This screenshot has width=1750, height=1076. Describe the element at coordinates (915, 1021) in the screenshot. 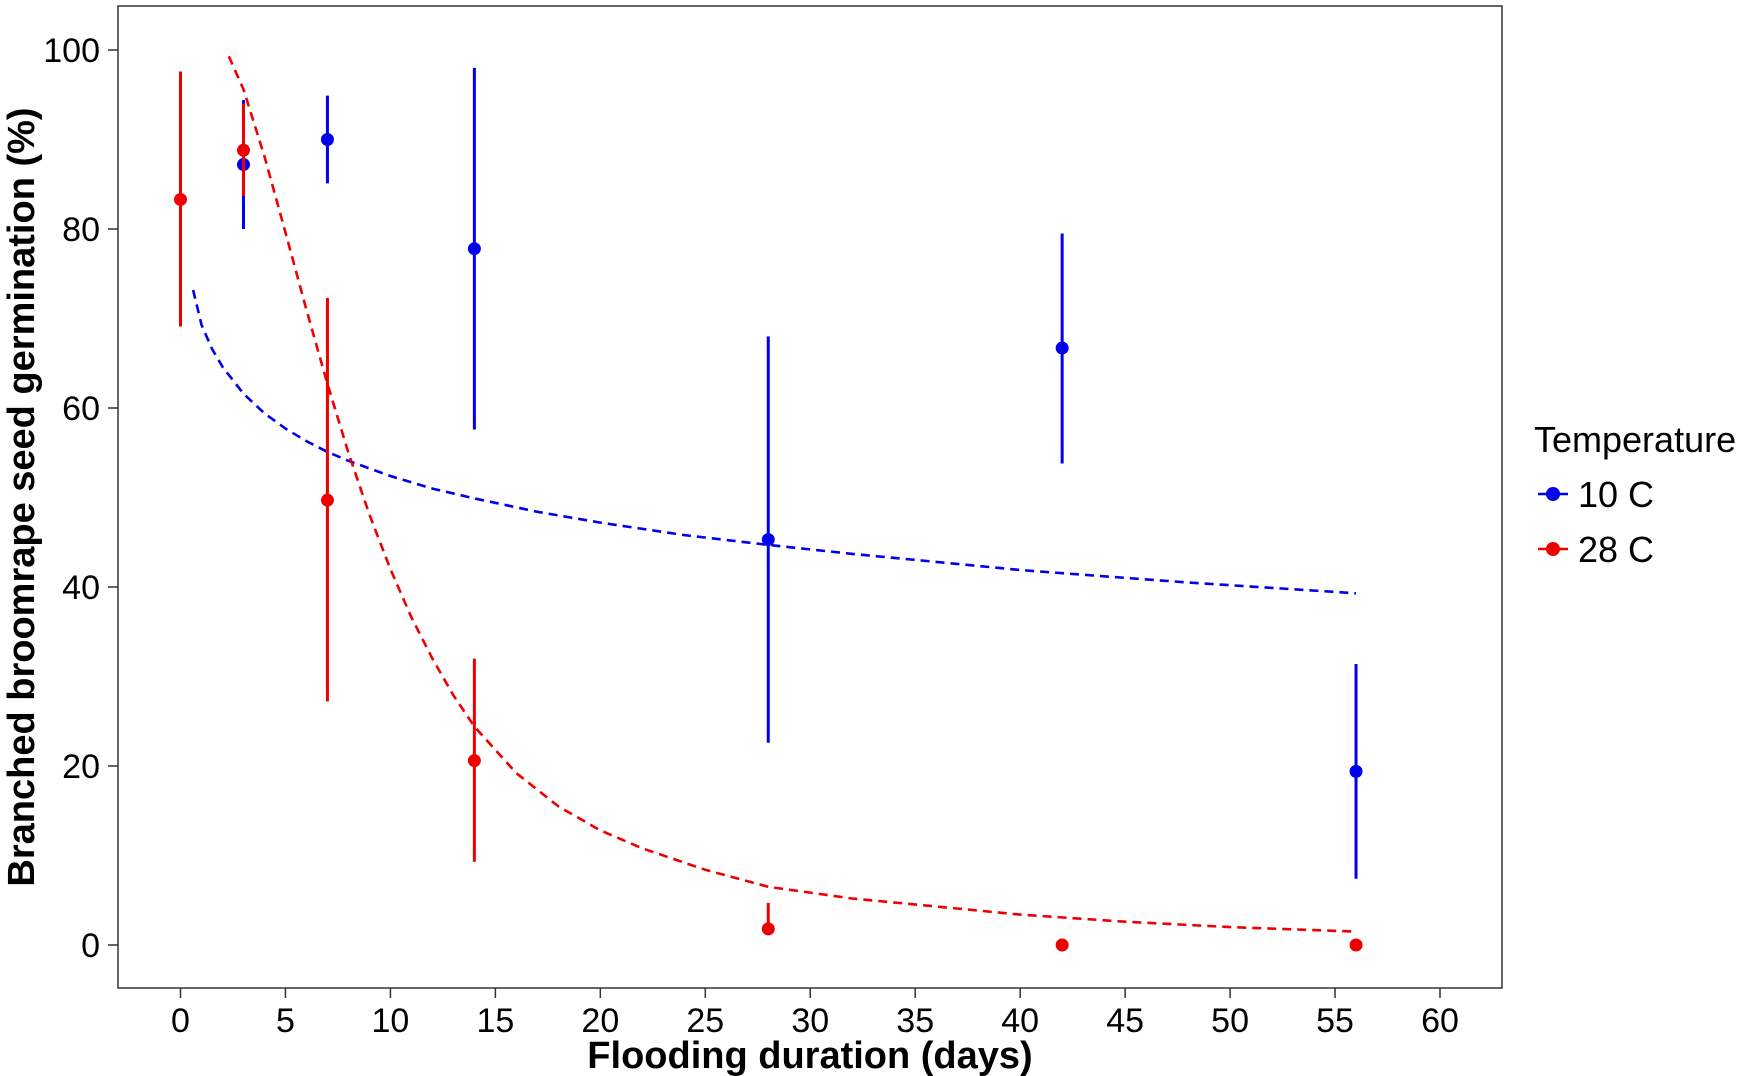

I see `x-tick-label: 35` at that location.